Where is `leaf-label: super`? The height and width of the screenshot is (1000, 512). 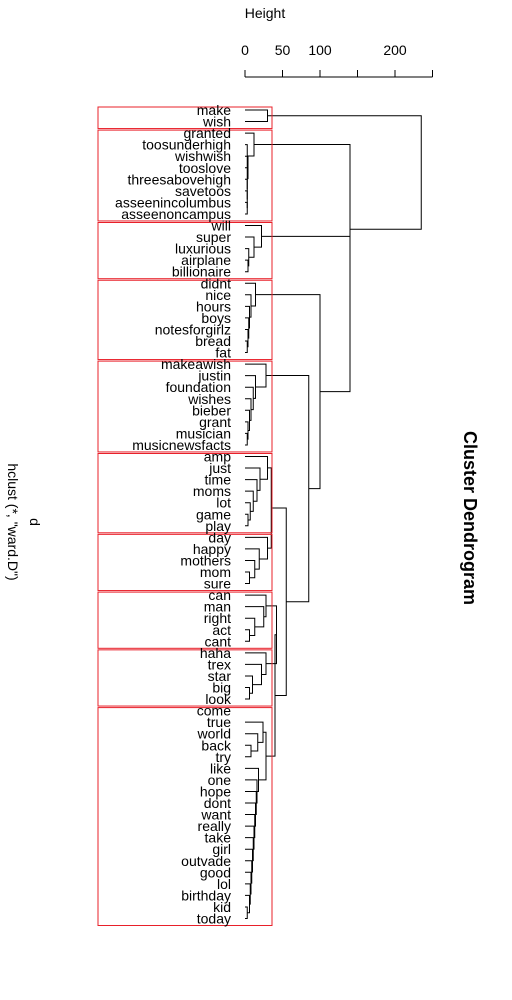
leaf-label: super is located at coordinates (213, 237).